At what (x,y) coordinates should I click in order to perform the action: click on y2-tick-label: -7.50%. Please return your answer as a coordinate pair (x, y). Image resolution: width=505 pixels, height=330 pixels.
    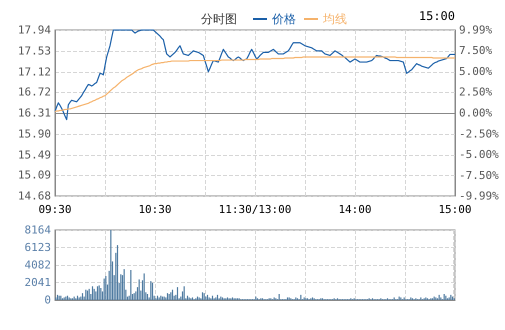
    Looking at the image, I should click on (479, 175).